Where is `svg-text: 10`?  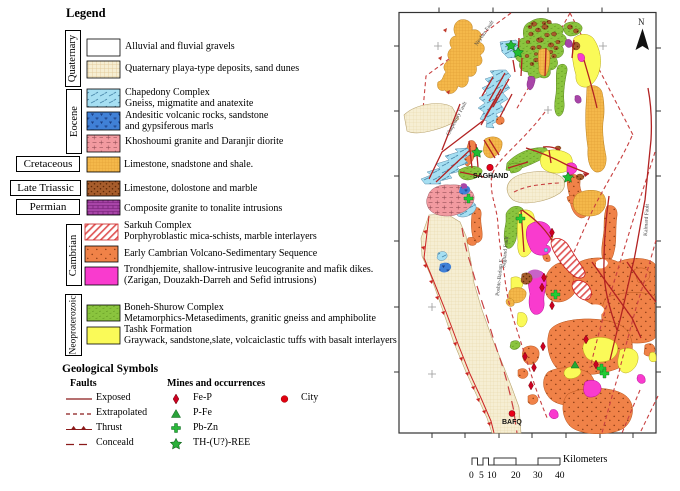 svg-text: 10 is located at coordinates (492, 476).